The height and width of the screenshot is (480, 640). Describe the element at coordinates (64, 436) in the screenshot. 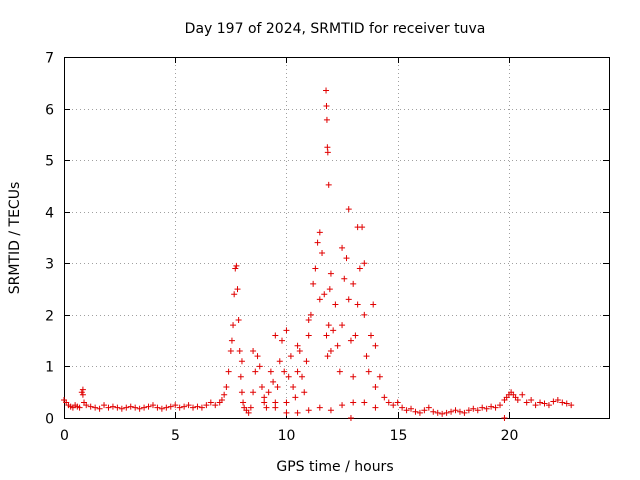

I see `x-tick-label: 0` at that location.